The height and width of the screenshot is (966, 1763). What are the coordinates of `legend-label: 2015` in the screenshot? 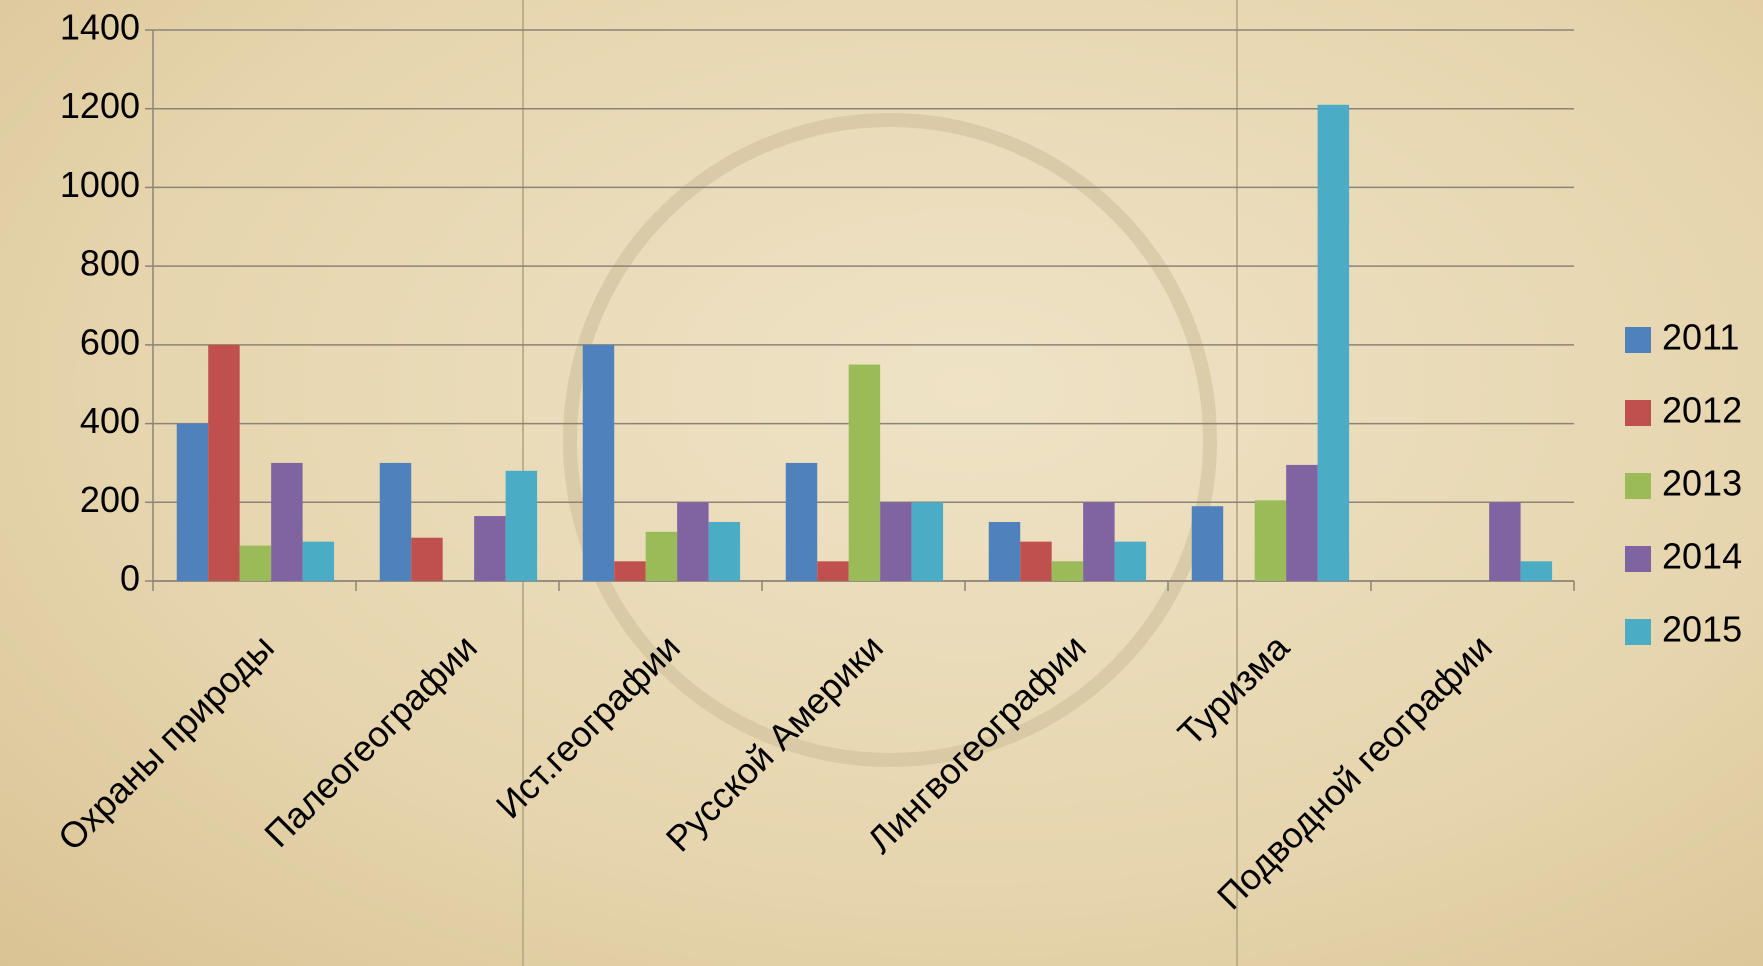 It's located at (1702, 629).